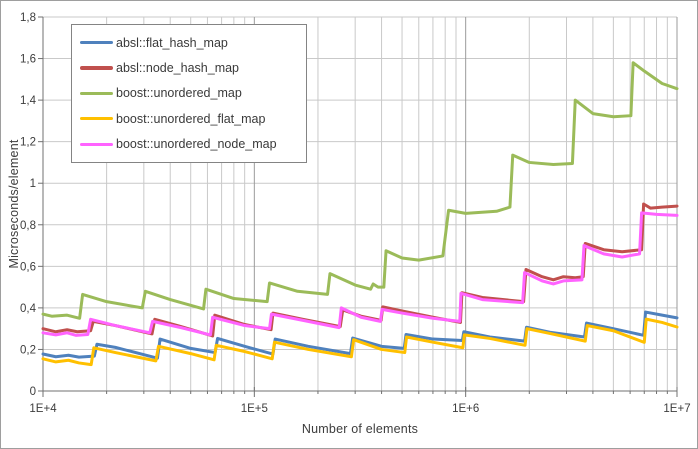 This screenshot has height=449, width=698. Describe the element at coordinates (178, 68) in the screenshot. I see `legend-label: absl::node_hash_map` at that location.